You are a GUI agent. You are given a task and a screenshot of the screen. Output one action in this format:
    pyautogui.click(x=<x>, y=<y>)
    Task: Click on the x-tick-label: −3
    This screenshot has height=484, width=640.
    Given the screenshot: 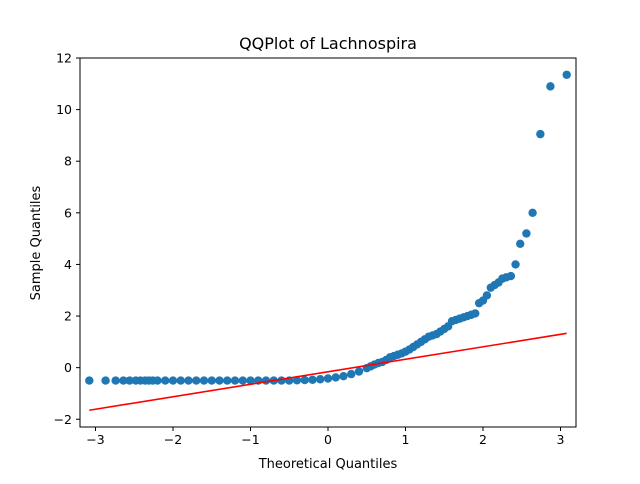 What is the action you would take?
    pyautogui.click(x=95, y=439)
    